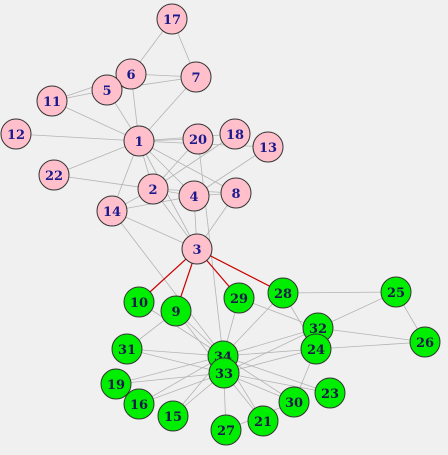  I want to click on node-2: 2, so click(153, 189).